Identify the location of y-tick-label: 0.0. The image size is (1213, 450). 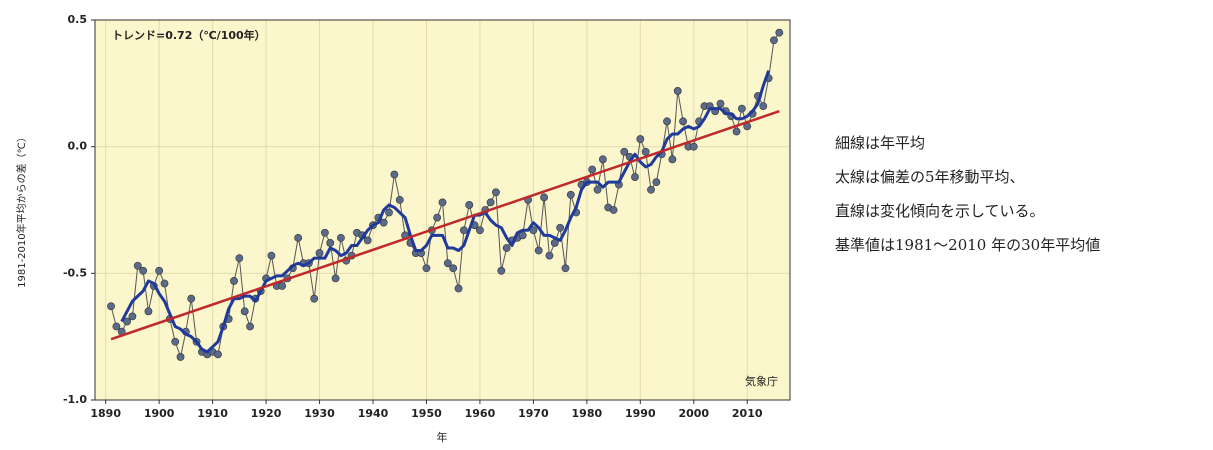
(78, 146).